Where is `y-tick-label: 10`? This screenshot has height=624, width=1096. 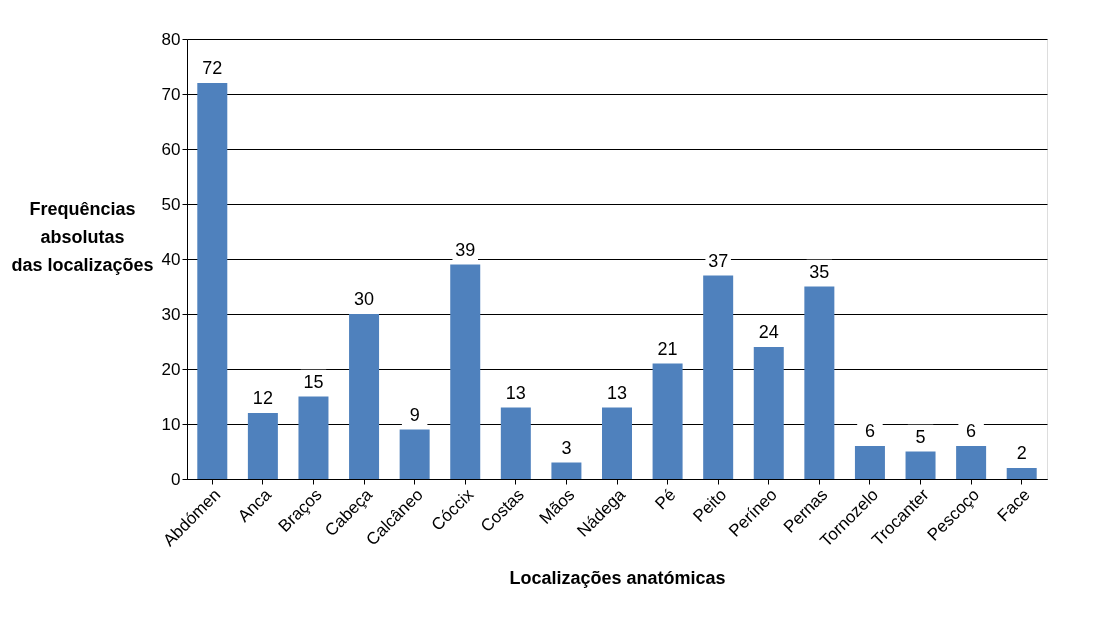 y-tick-label: 10 is located at coordinates (171, 424).